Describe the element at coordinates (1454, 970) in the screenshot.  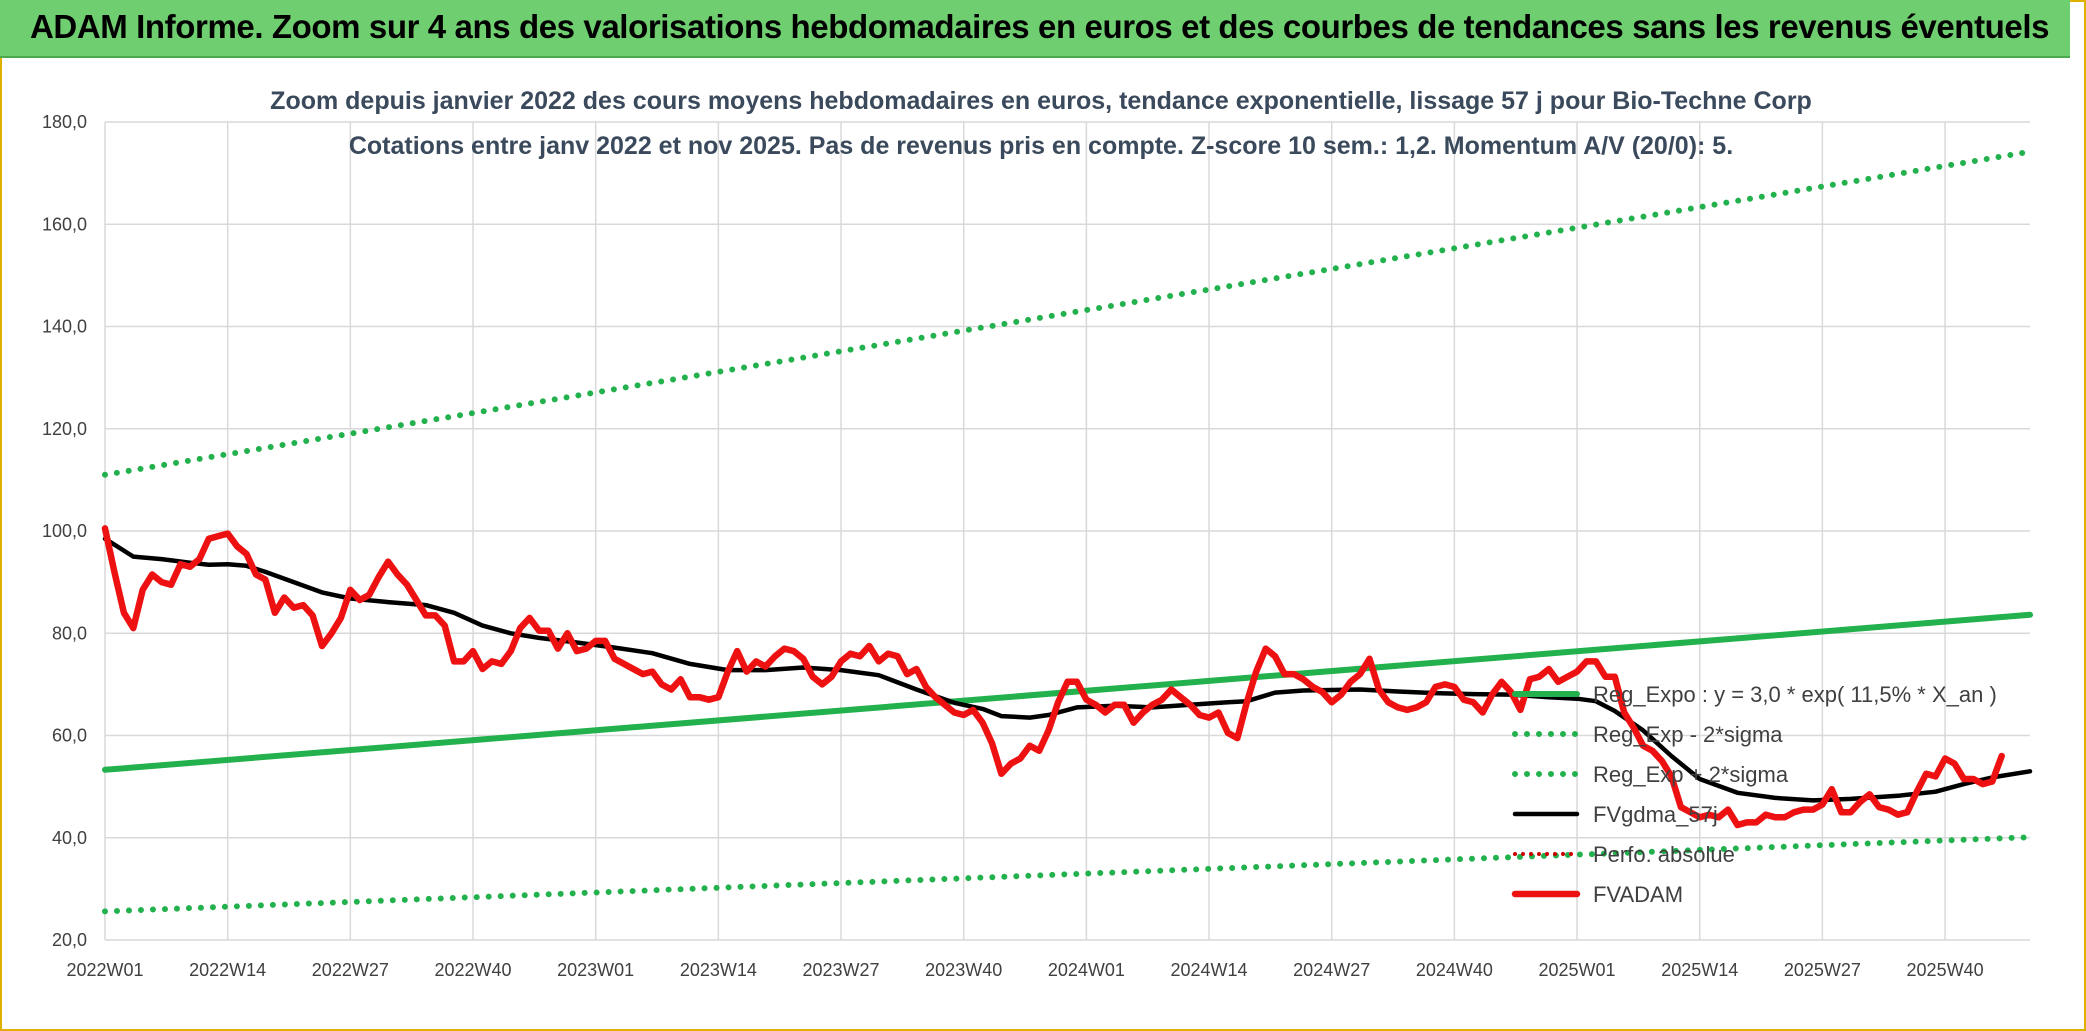
I see `x-tick-label: 2024W40` at that location.